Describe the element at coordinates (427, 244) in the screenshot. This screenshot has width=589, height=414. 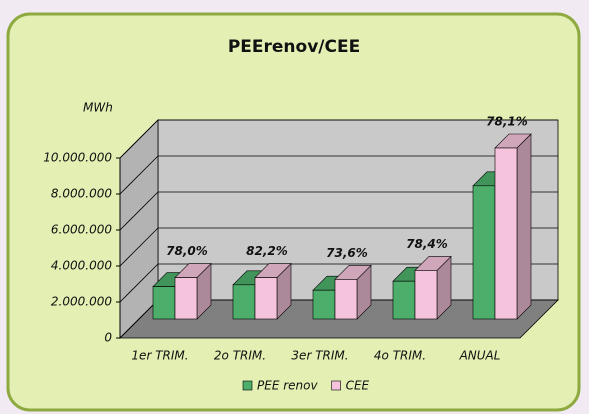
I see `annotation: 78,4%` at that location.